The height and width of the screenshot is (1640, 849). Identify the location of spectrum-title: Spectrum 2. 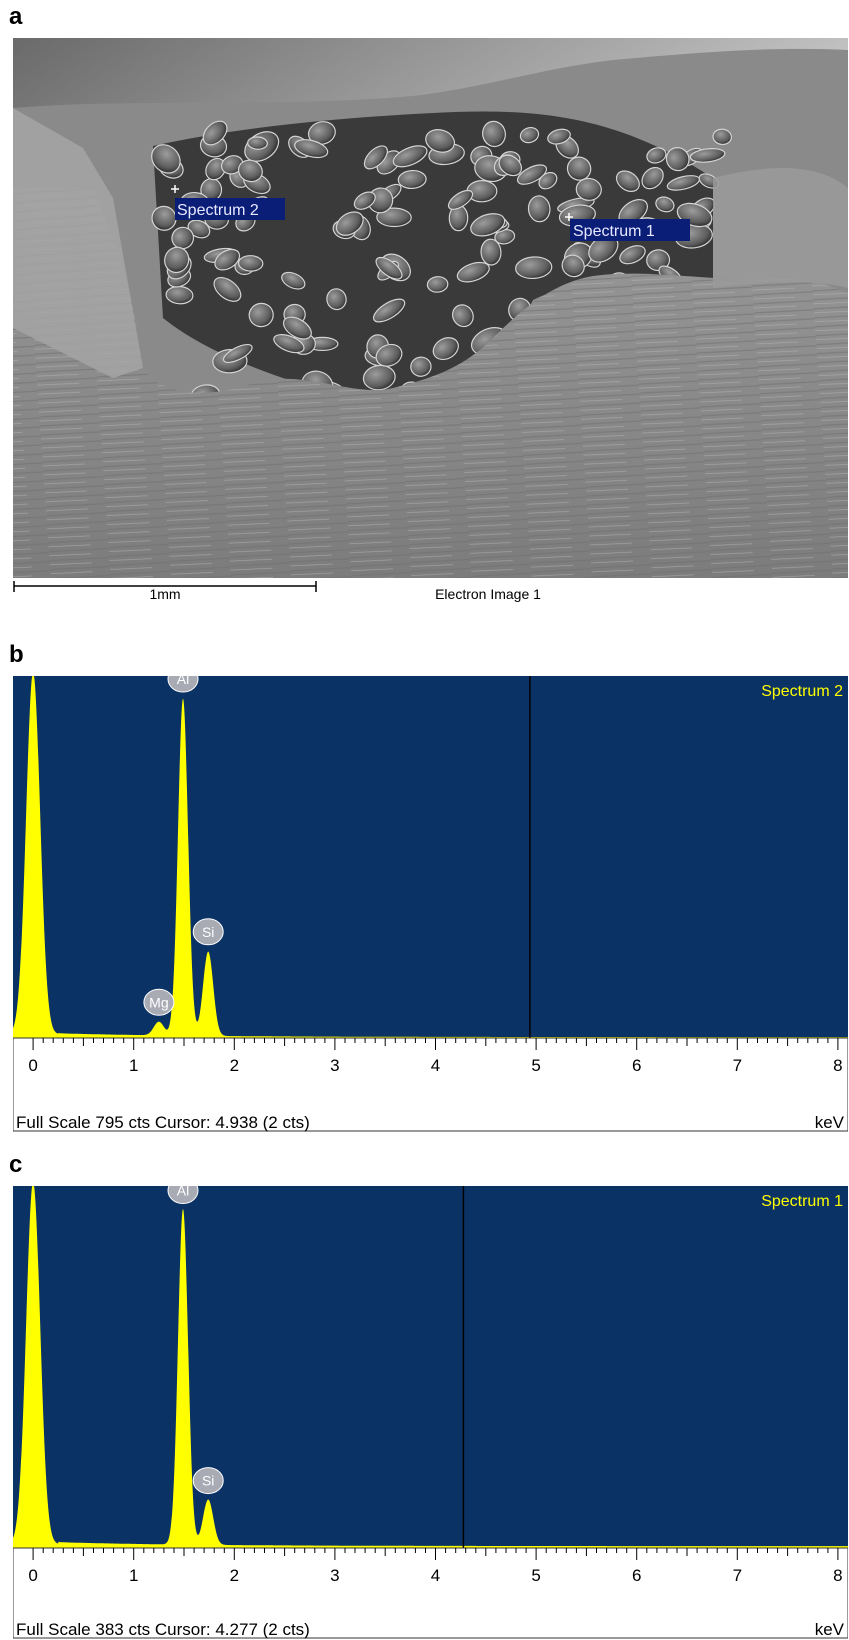
(802, 691).